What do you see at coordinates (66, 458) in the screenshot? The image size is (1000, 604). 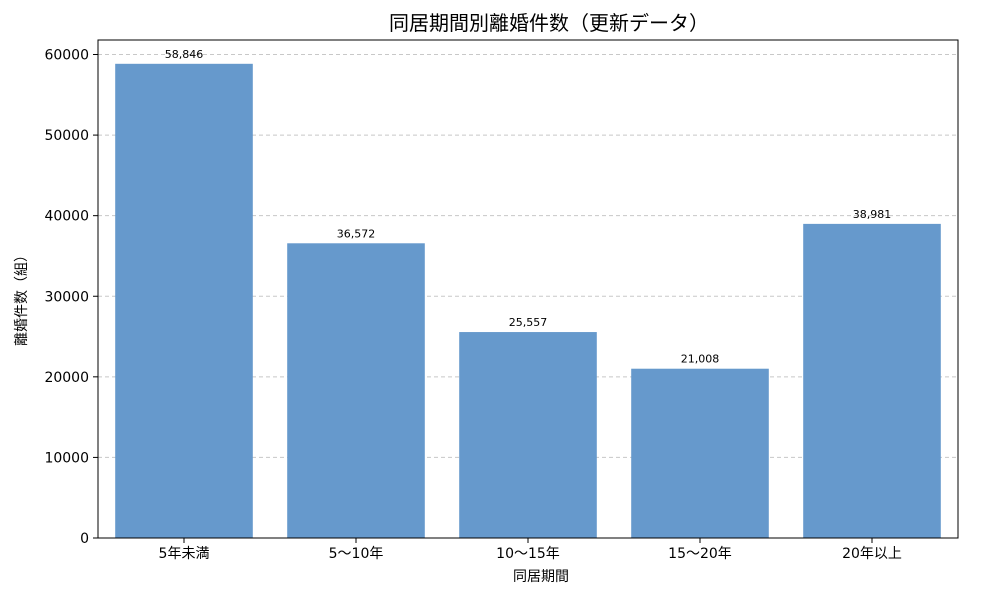 I see `y-tick-label: 10000` at bounding box center [66, 458].